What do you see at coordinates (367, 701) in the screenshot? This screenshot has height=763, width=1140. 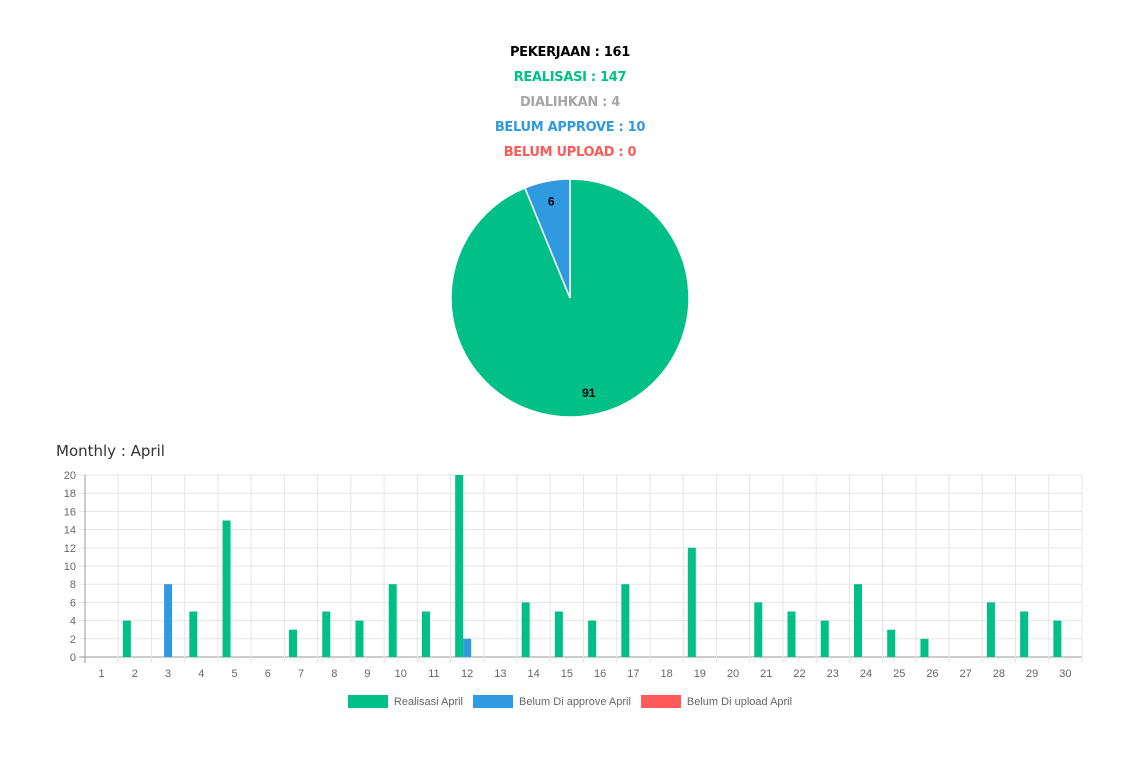 I see `legend-swatch-realisasi` at bounding box center [367, 701].